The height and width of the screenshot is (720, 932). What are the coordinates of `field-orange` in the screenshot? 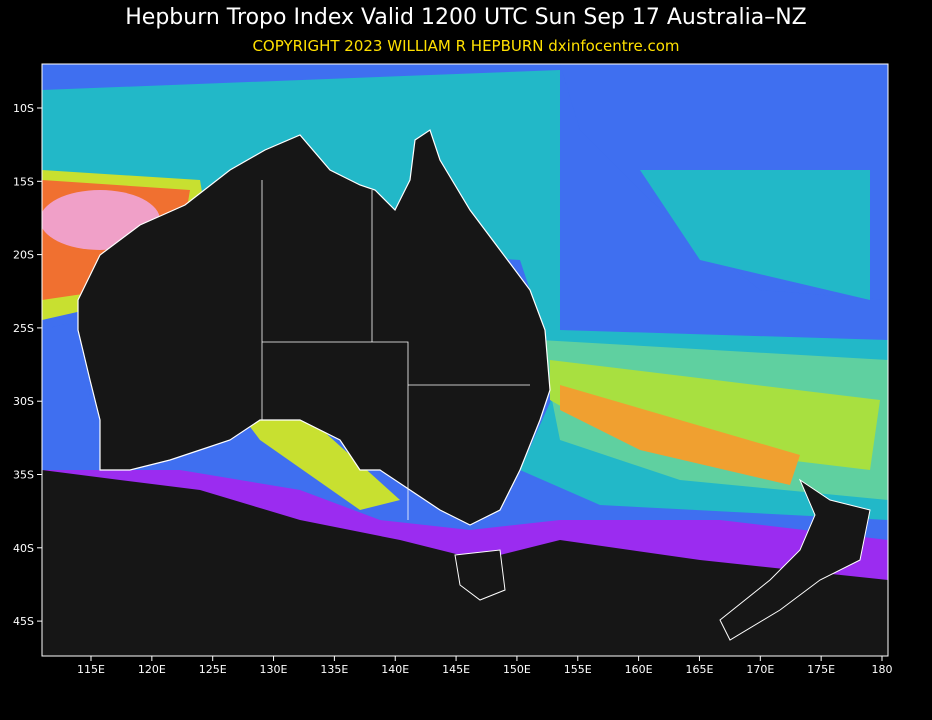 It's located at (680, 435).